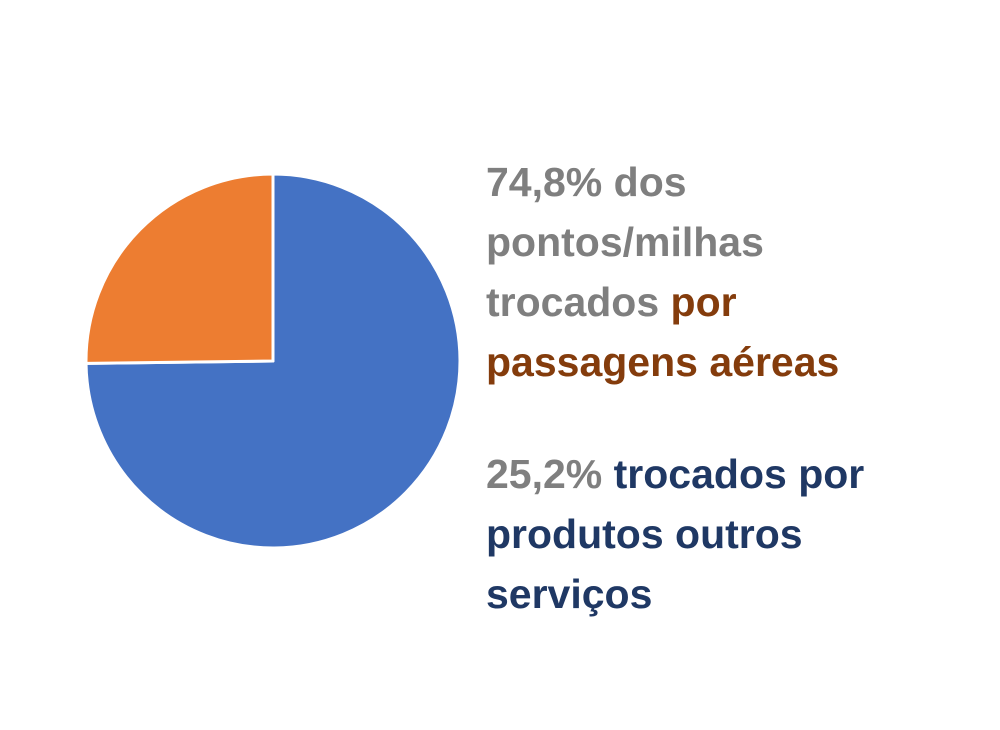  I want to click on annotation-line: pontos/milhas, so click(662, 242).